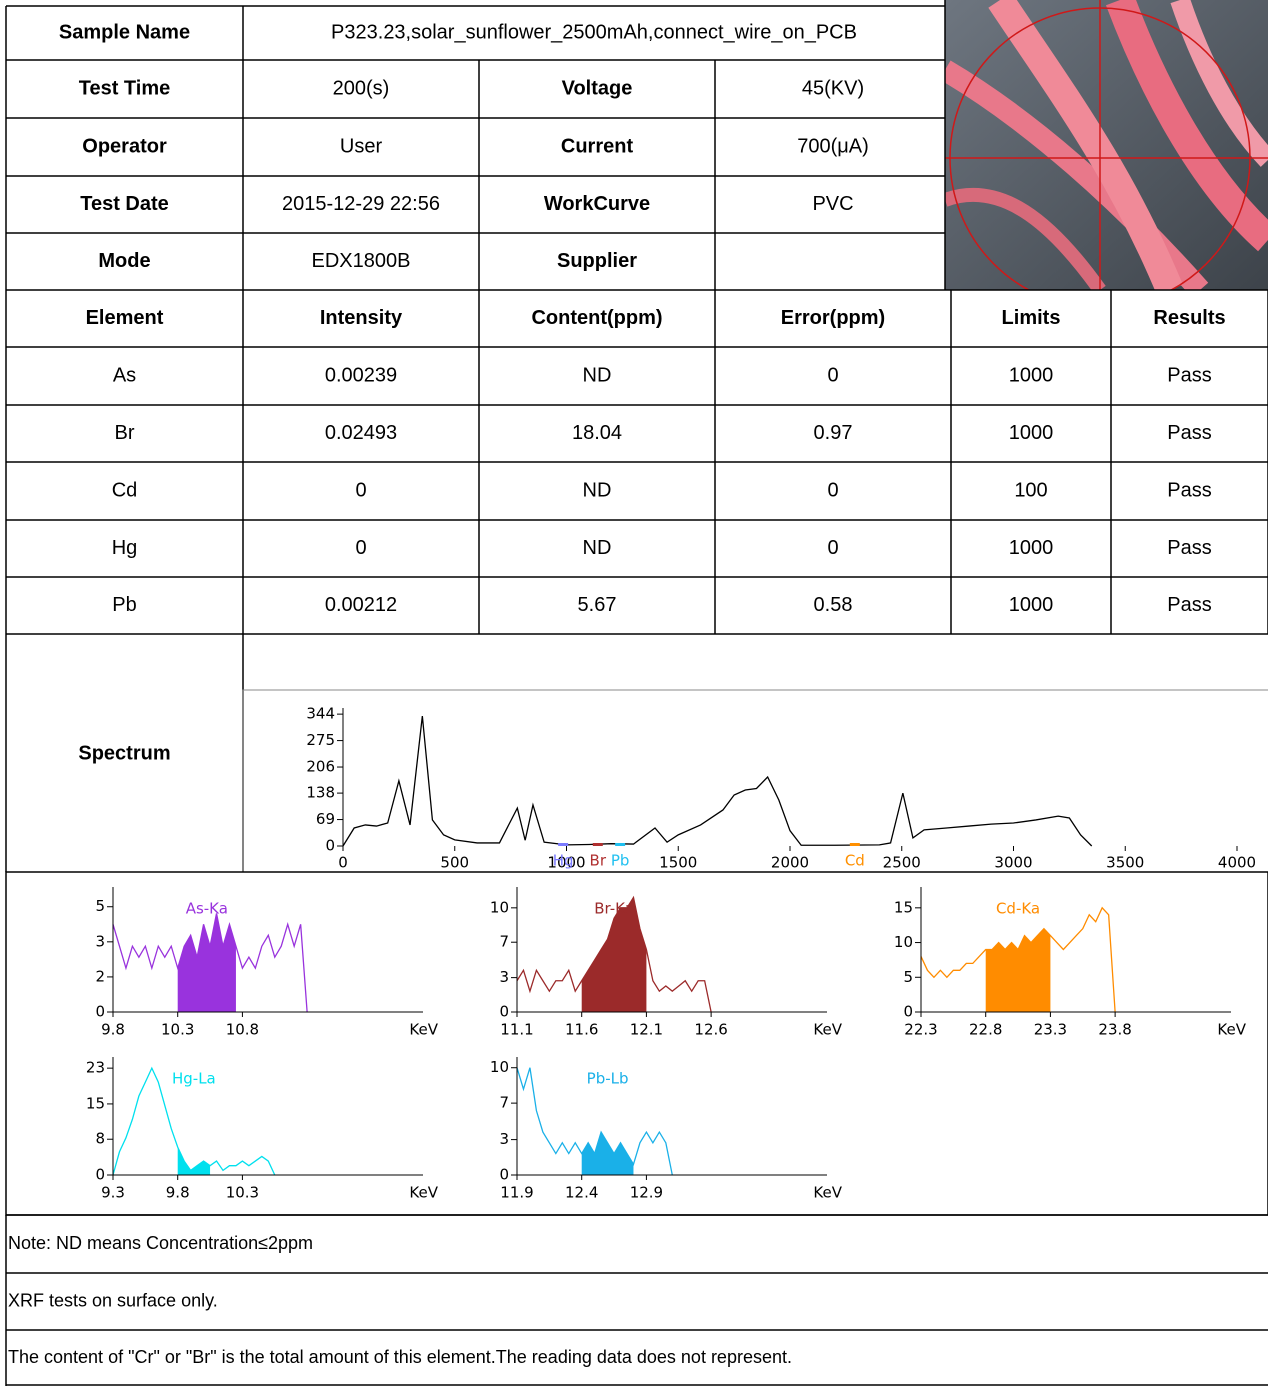 This screenshot has height=1386, width=1268. Describe the element at coordinates (581, 1030) in the screenshot. I see `x-tick-label: 11.6` at that location.